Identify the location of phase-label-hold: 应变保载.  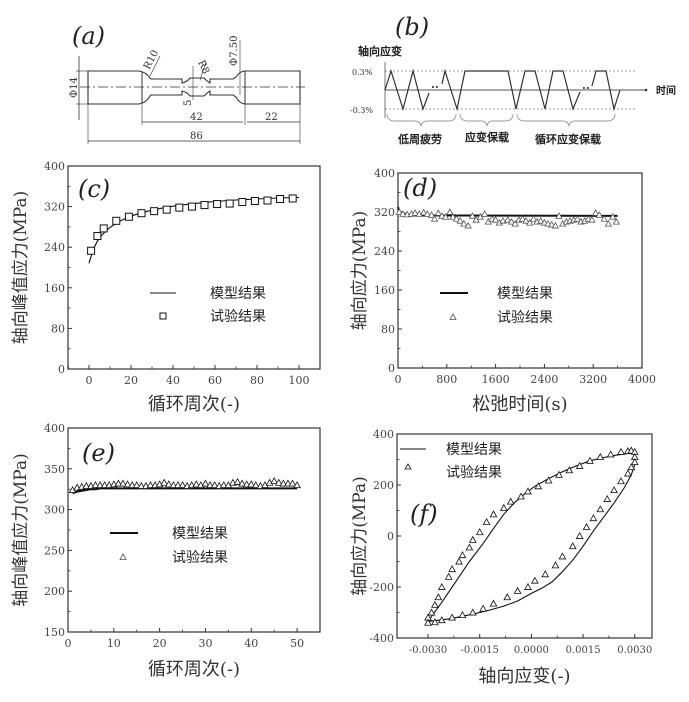
(487, 137).